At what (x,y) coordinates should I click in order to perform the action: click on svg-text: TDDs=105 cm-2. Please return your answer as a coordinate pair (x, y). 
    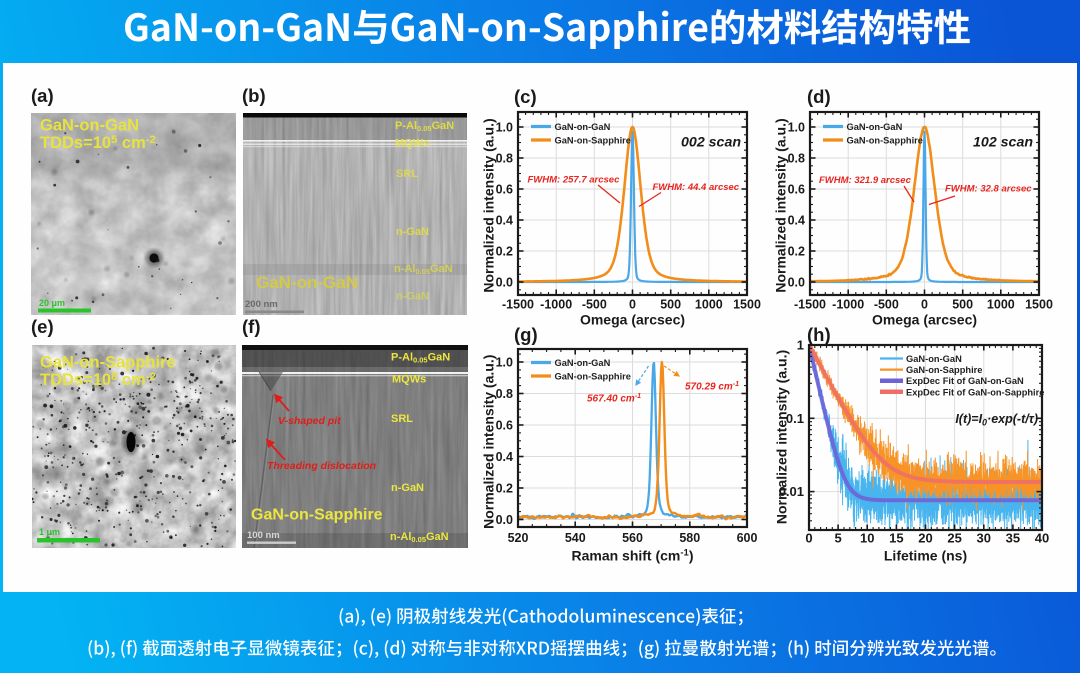
    Looking at the image, I should click on (98, 143).